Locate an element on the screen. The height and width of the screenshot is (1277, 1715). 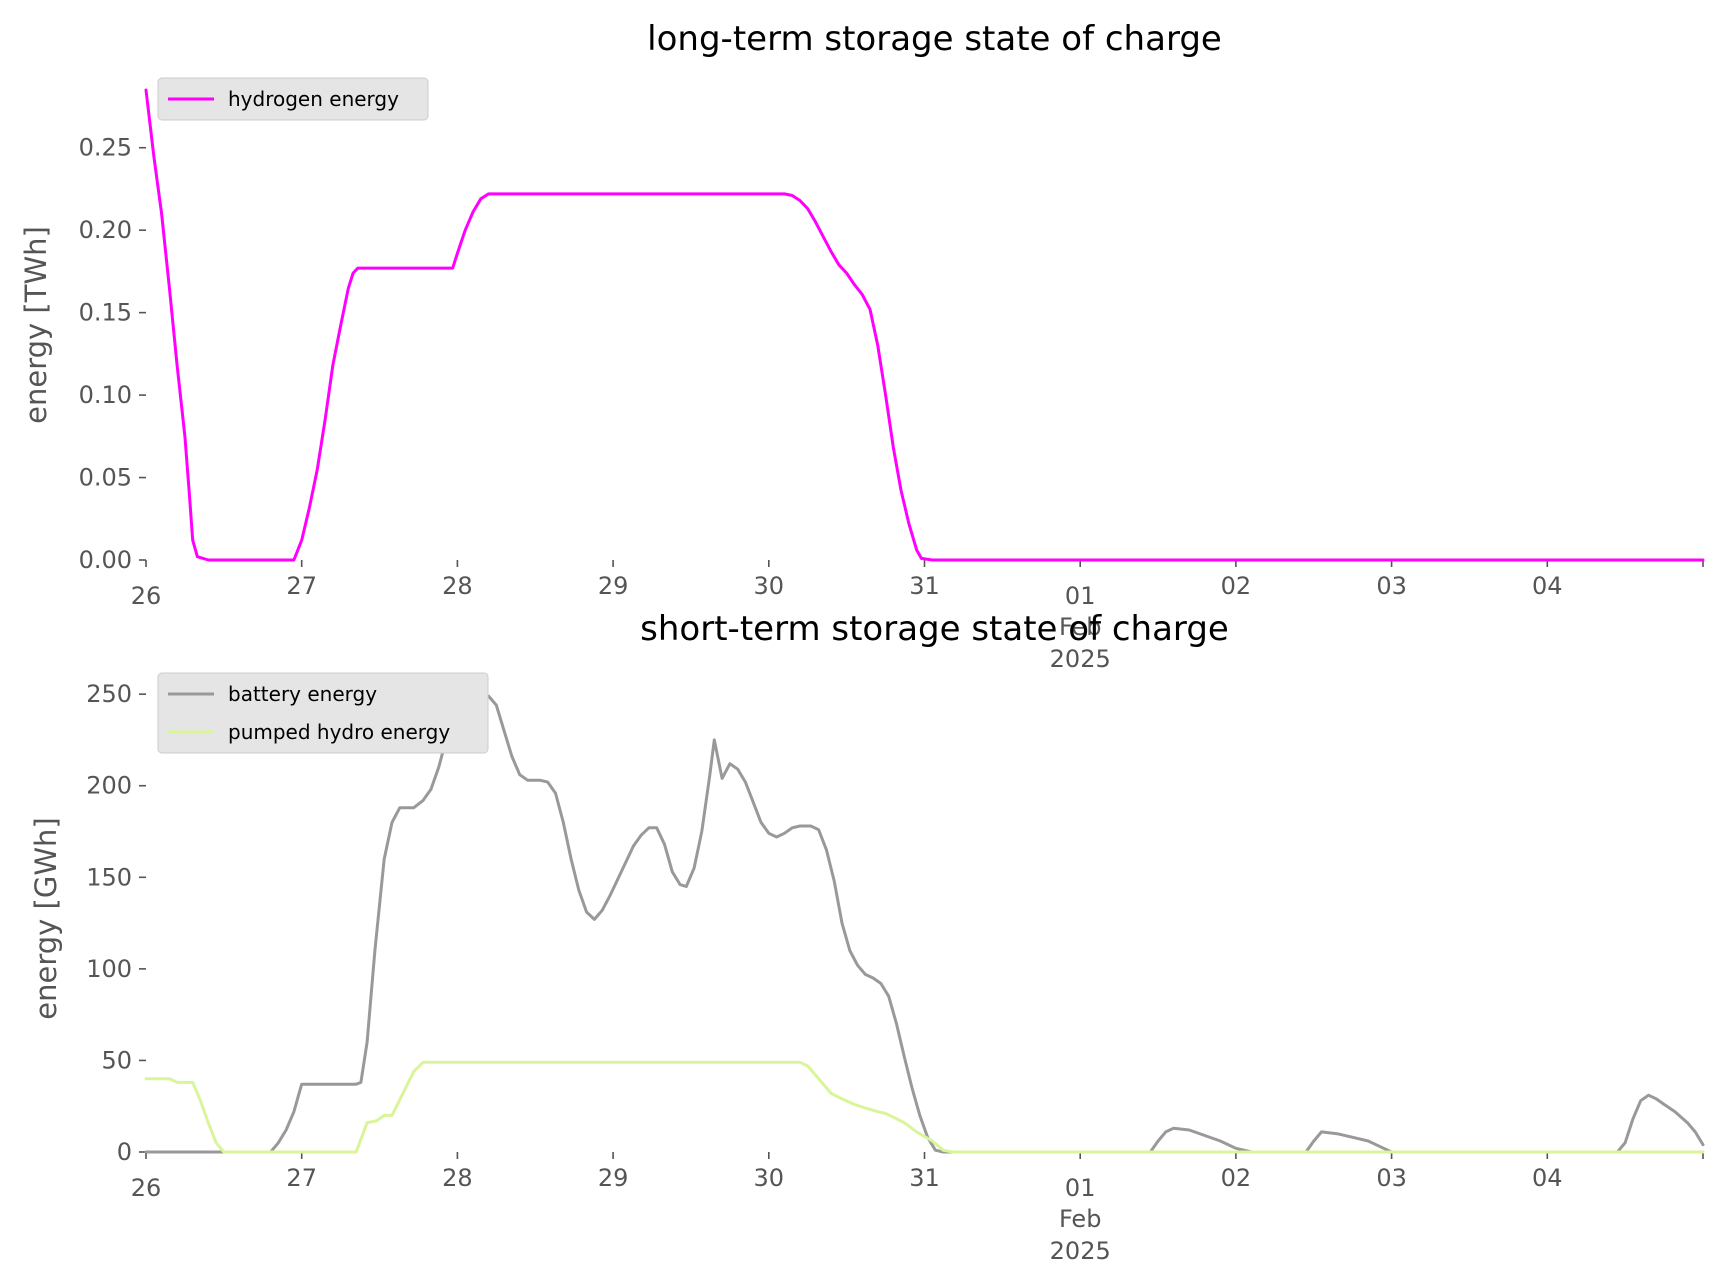
chart-title: short-term storage state of charge is located at coordinates (934, 629).